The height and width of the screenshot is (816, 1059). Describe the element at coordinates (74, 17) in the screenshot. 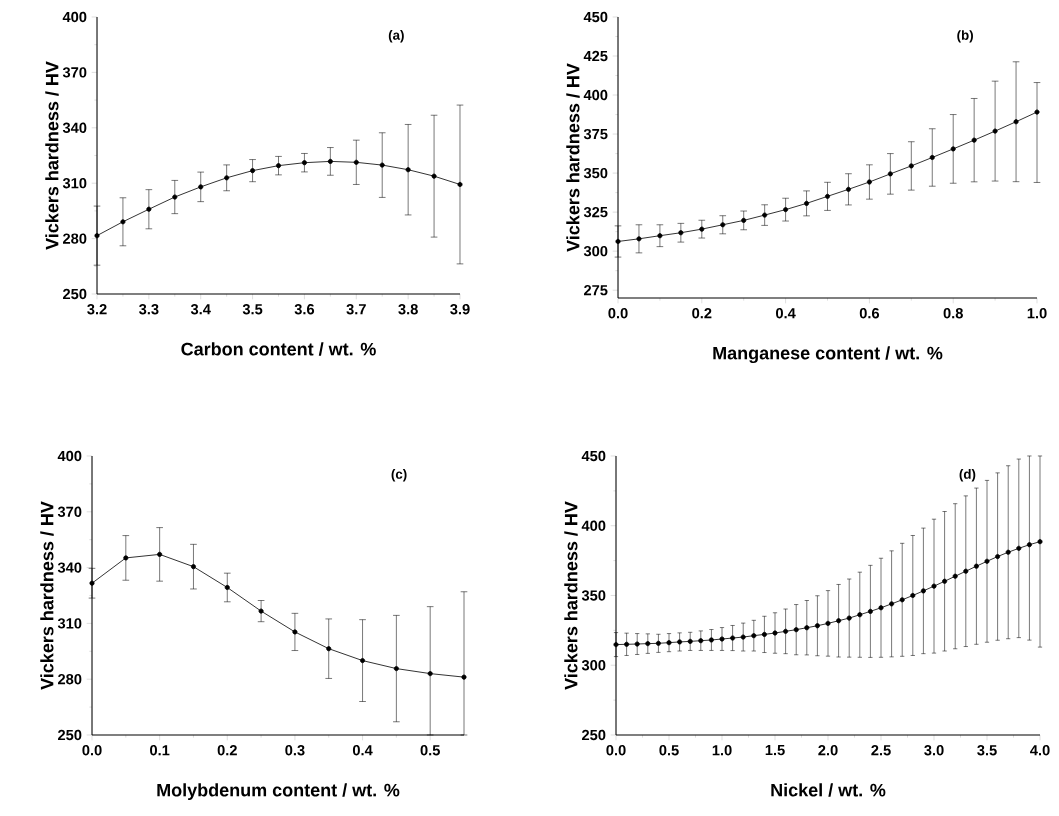

I see `y-tick-label: 400` at that location.